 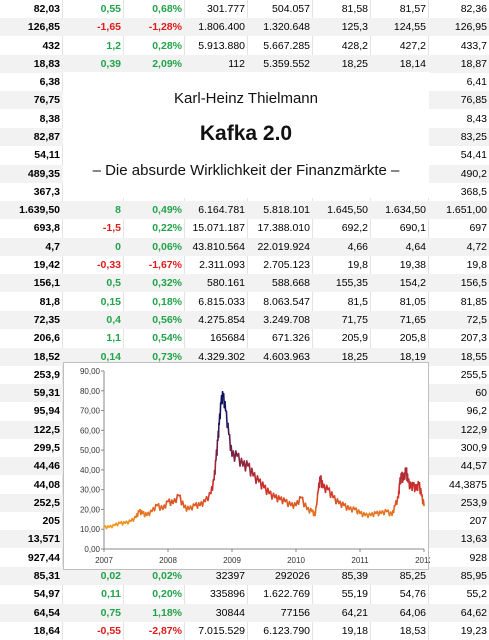 I want to click on cell-ask: 54,76, so click(x=412, y=594).